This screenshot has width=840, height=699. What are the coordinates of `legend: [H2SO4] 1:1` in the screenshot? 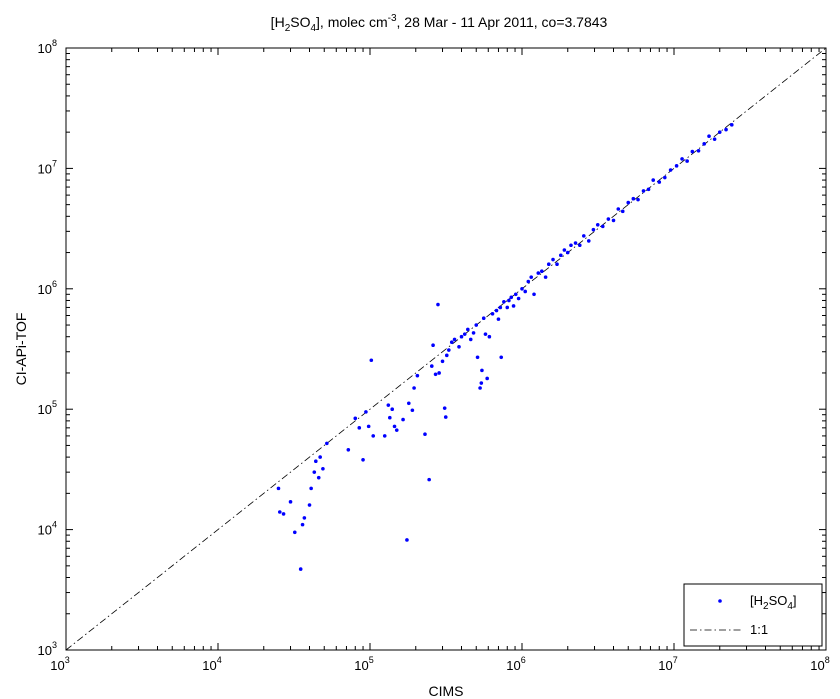 It's located at (753, 615).